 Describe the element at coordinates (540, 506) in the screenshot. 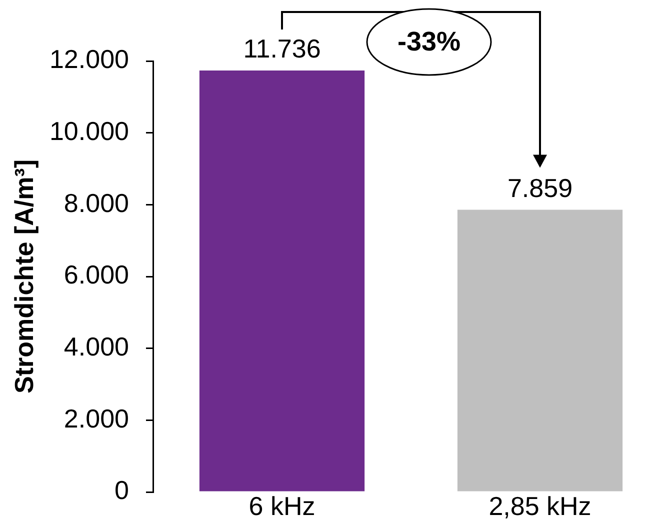

I see `x-tick-label: 2,85 kHz` at that location.